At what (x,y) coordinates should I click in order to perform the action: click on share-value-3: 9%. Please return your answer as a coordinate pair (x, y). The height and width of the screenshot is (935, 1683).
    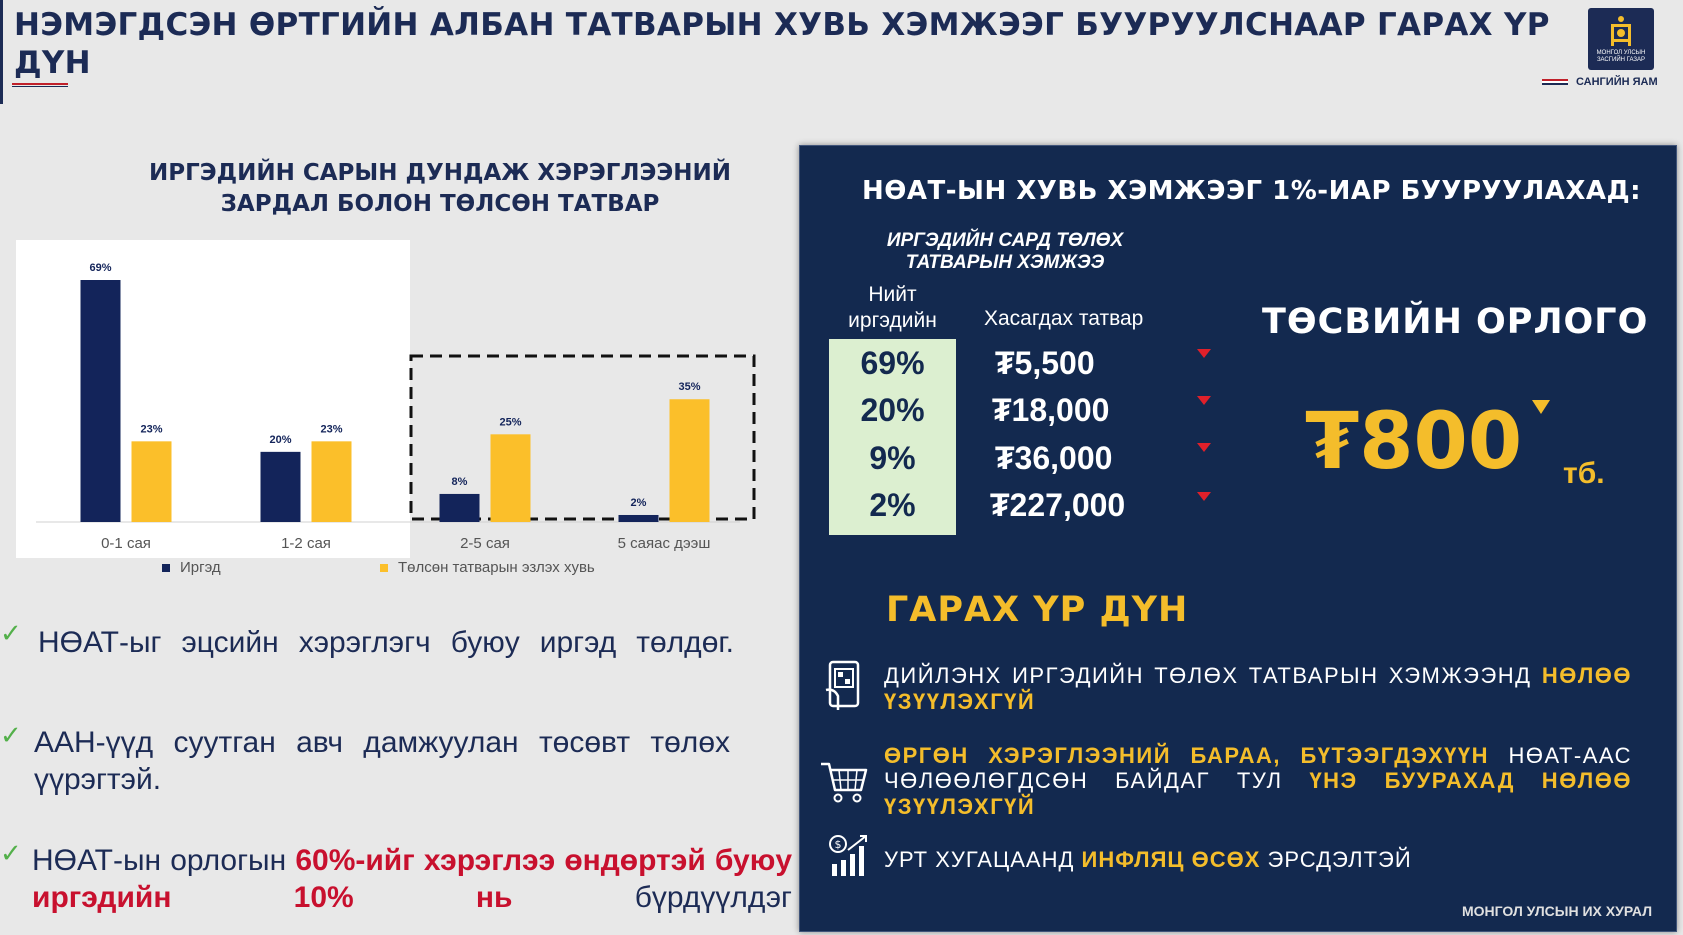
    Looking at the image, I should click on (892, 458).